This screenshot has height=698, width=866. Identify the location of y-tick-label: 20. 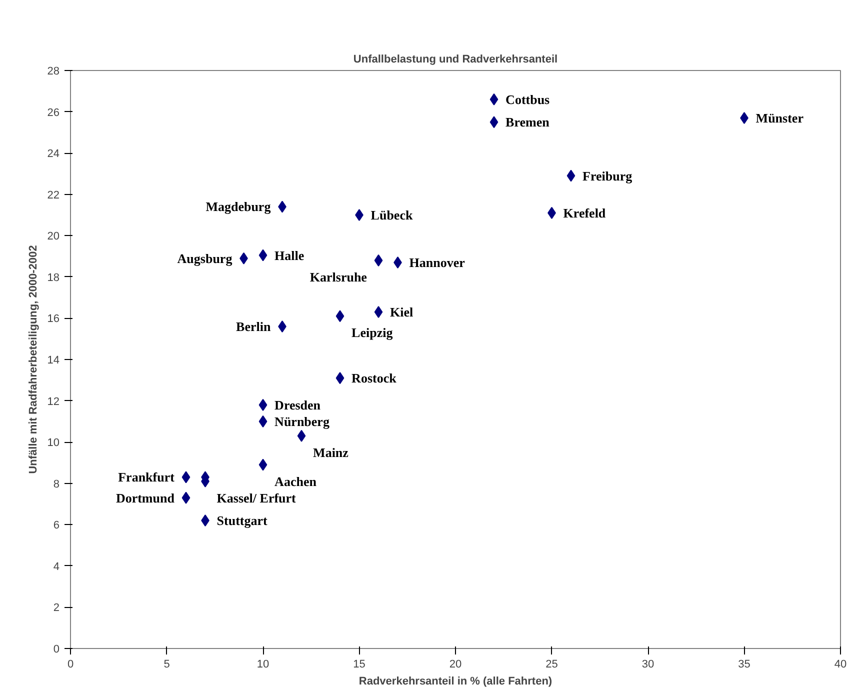
(53, 236).